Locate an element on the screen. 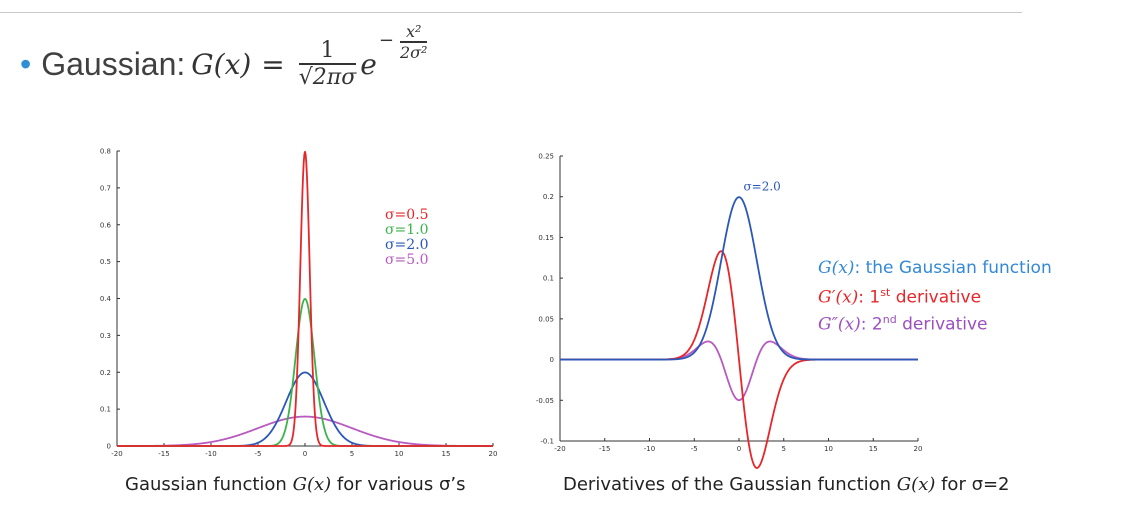  caption-right-math: G(x) is located at coordinates (916, 484).